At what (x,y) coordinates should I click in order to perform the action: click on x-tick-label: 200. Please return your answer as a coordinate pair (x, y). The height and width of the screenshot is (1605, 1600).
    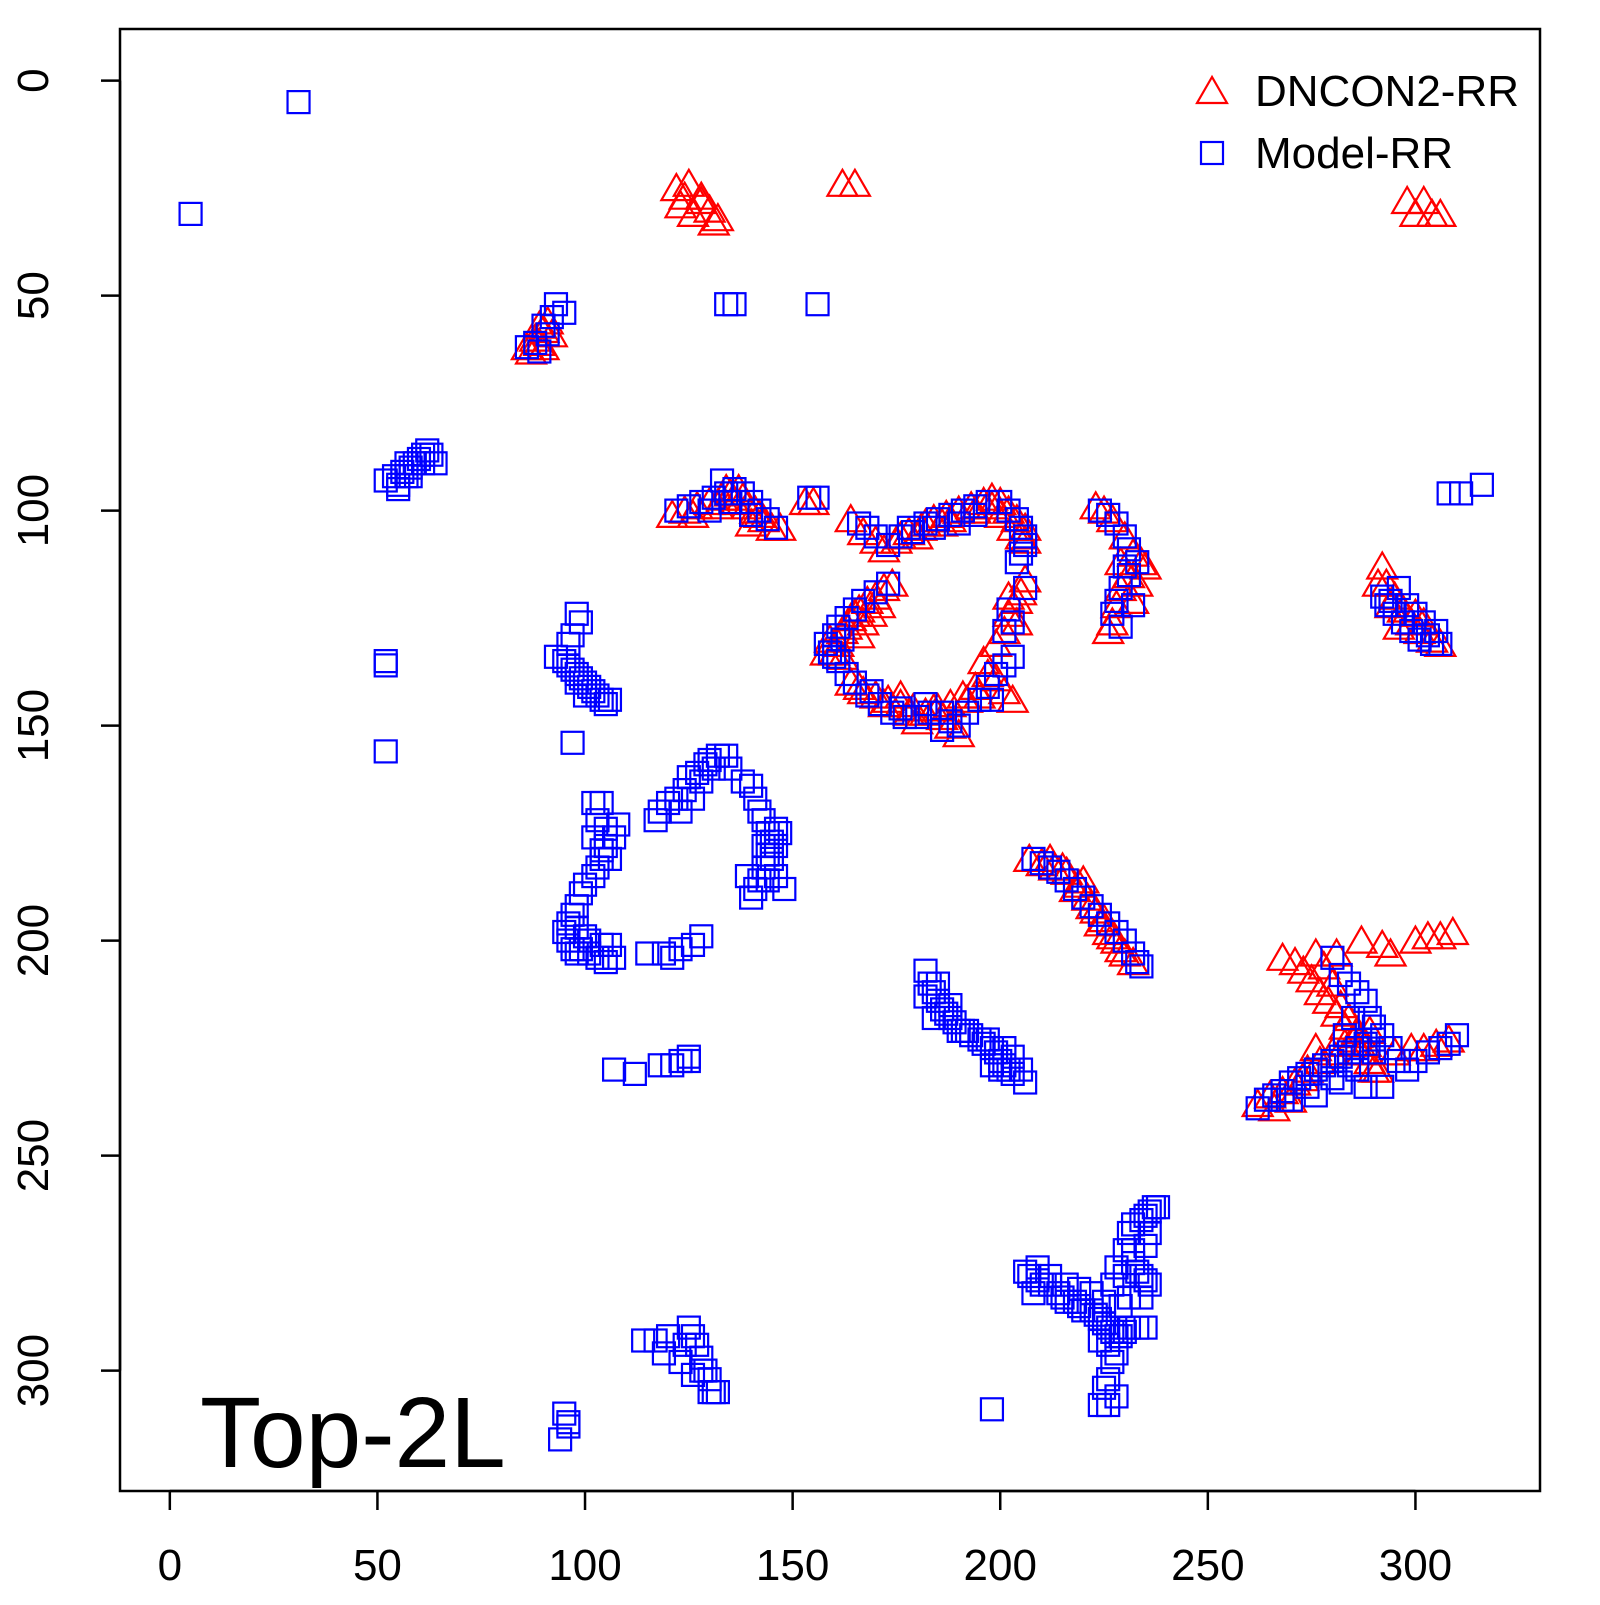
    Looking at the image, I should click on (1000, 1565).